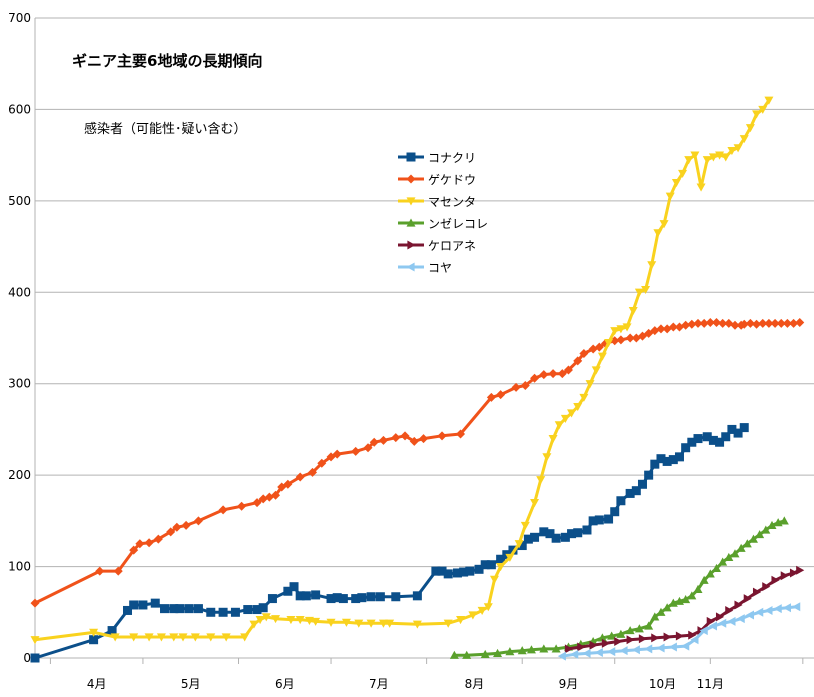  Describe the element at coordinates (452, 157) in the screenshot. I see `legend-label: コナクリ` at that location.